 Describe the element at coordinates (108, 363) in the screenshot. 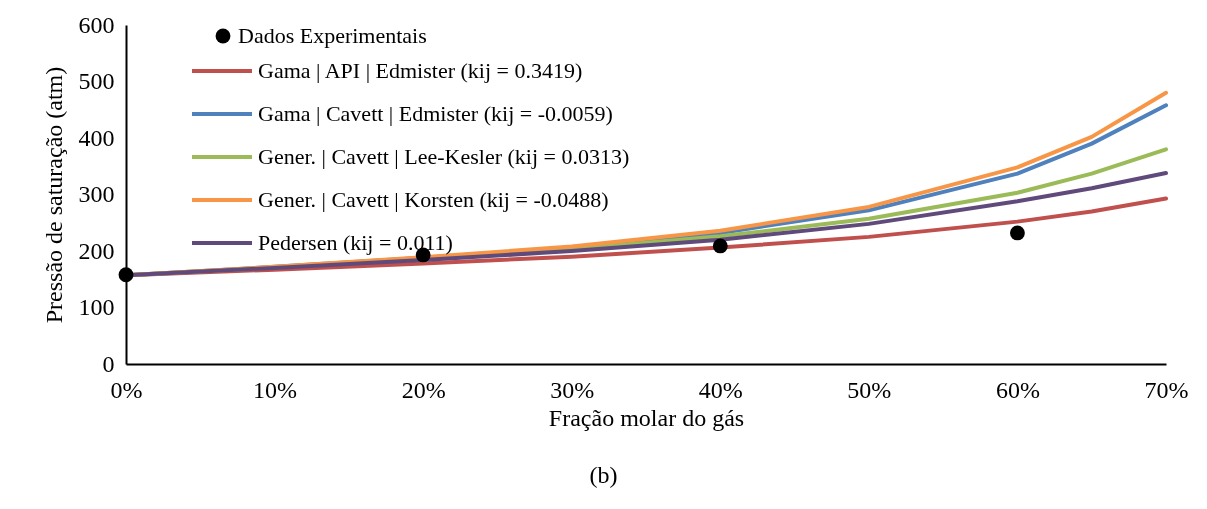

I see `y-tick-label: 0` at that location.